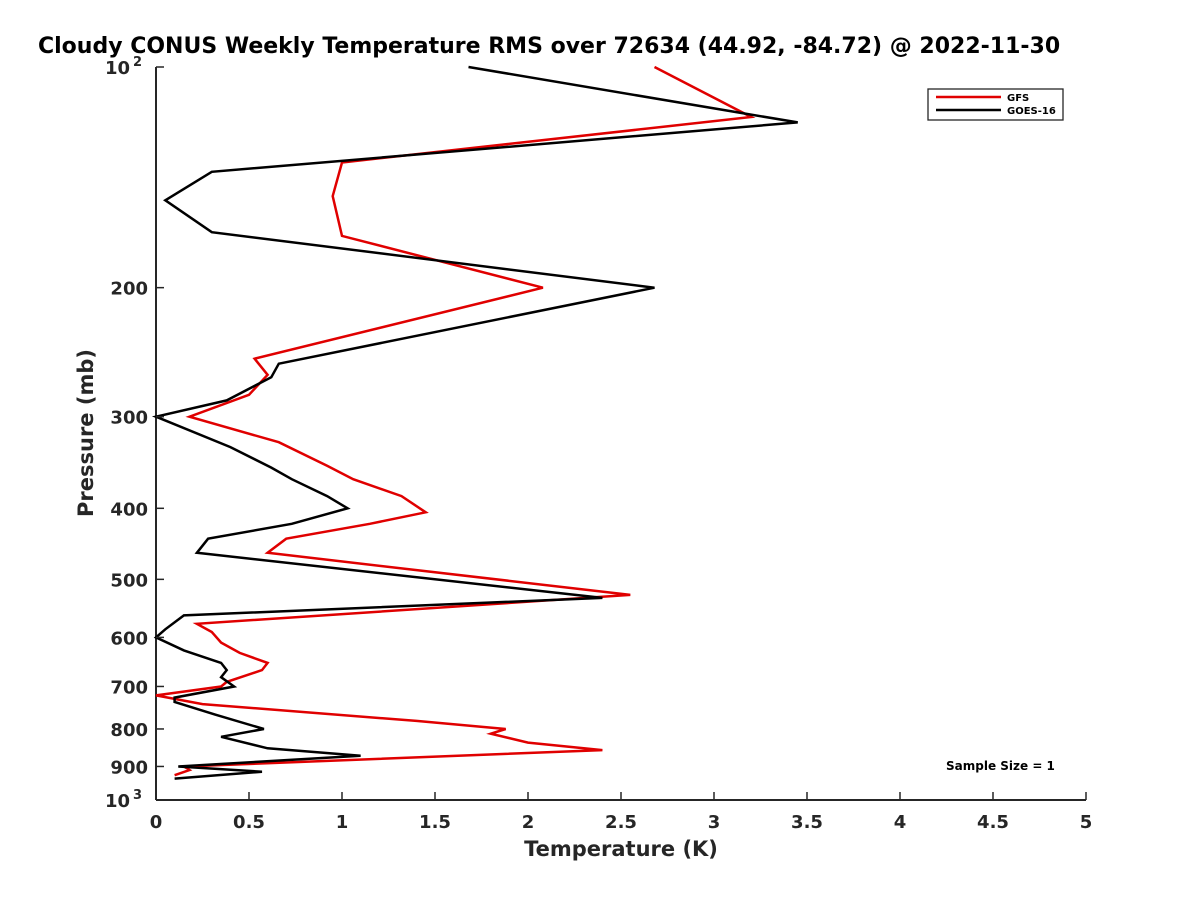  I want to click on x-tick-label: 5, so click(1086, 822).